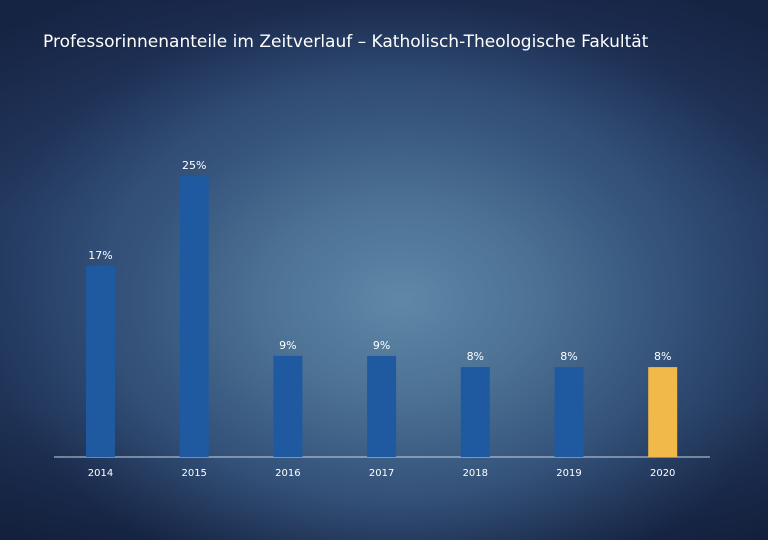 This screenshot has width=768, height=540. What do you see at coordinates (381, 345) in the screenshot?
I see `value-label-2017: 9%` at bounding box center [381, 345].